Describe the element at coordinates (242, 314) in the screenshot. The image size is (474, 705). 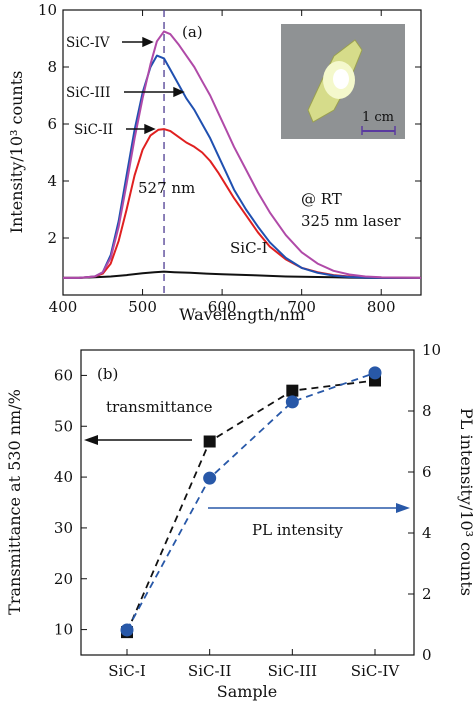
I see `panel-a-x-axis-label: Wavelength/nm` at that location.